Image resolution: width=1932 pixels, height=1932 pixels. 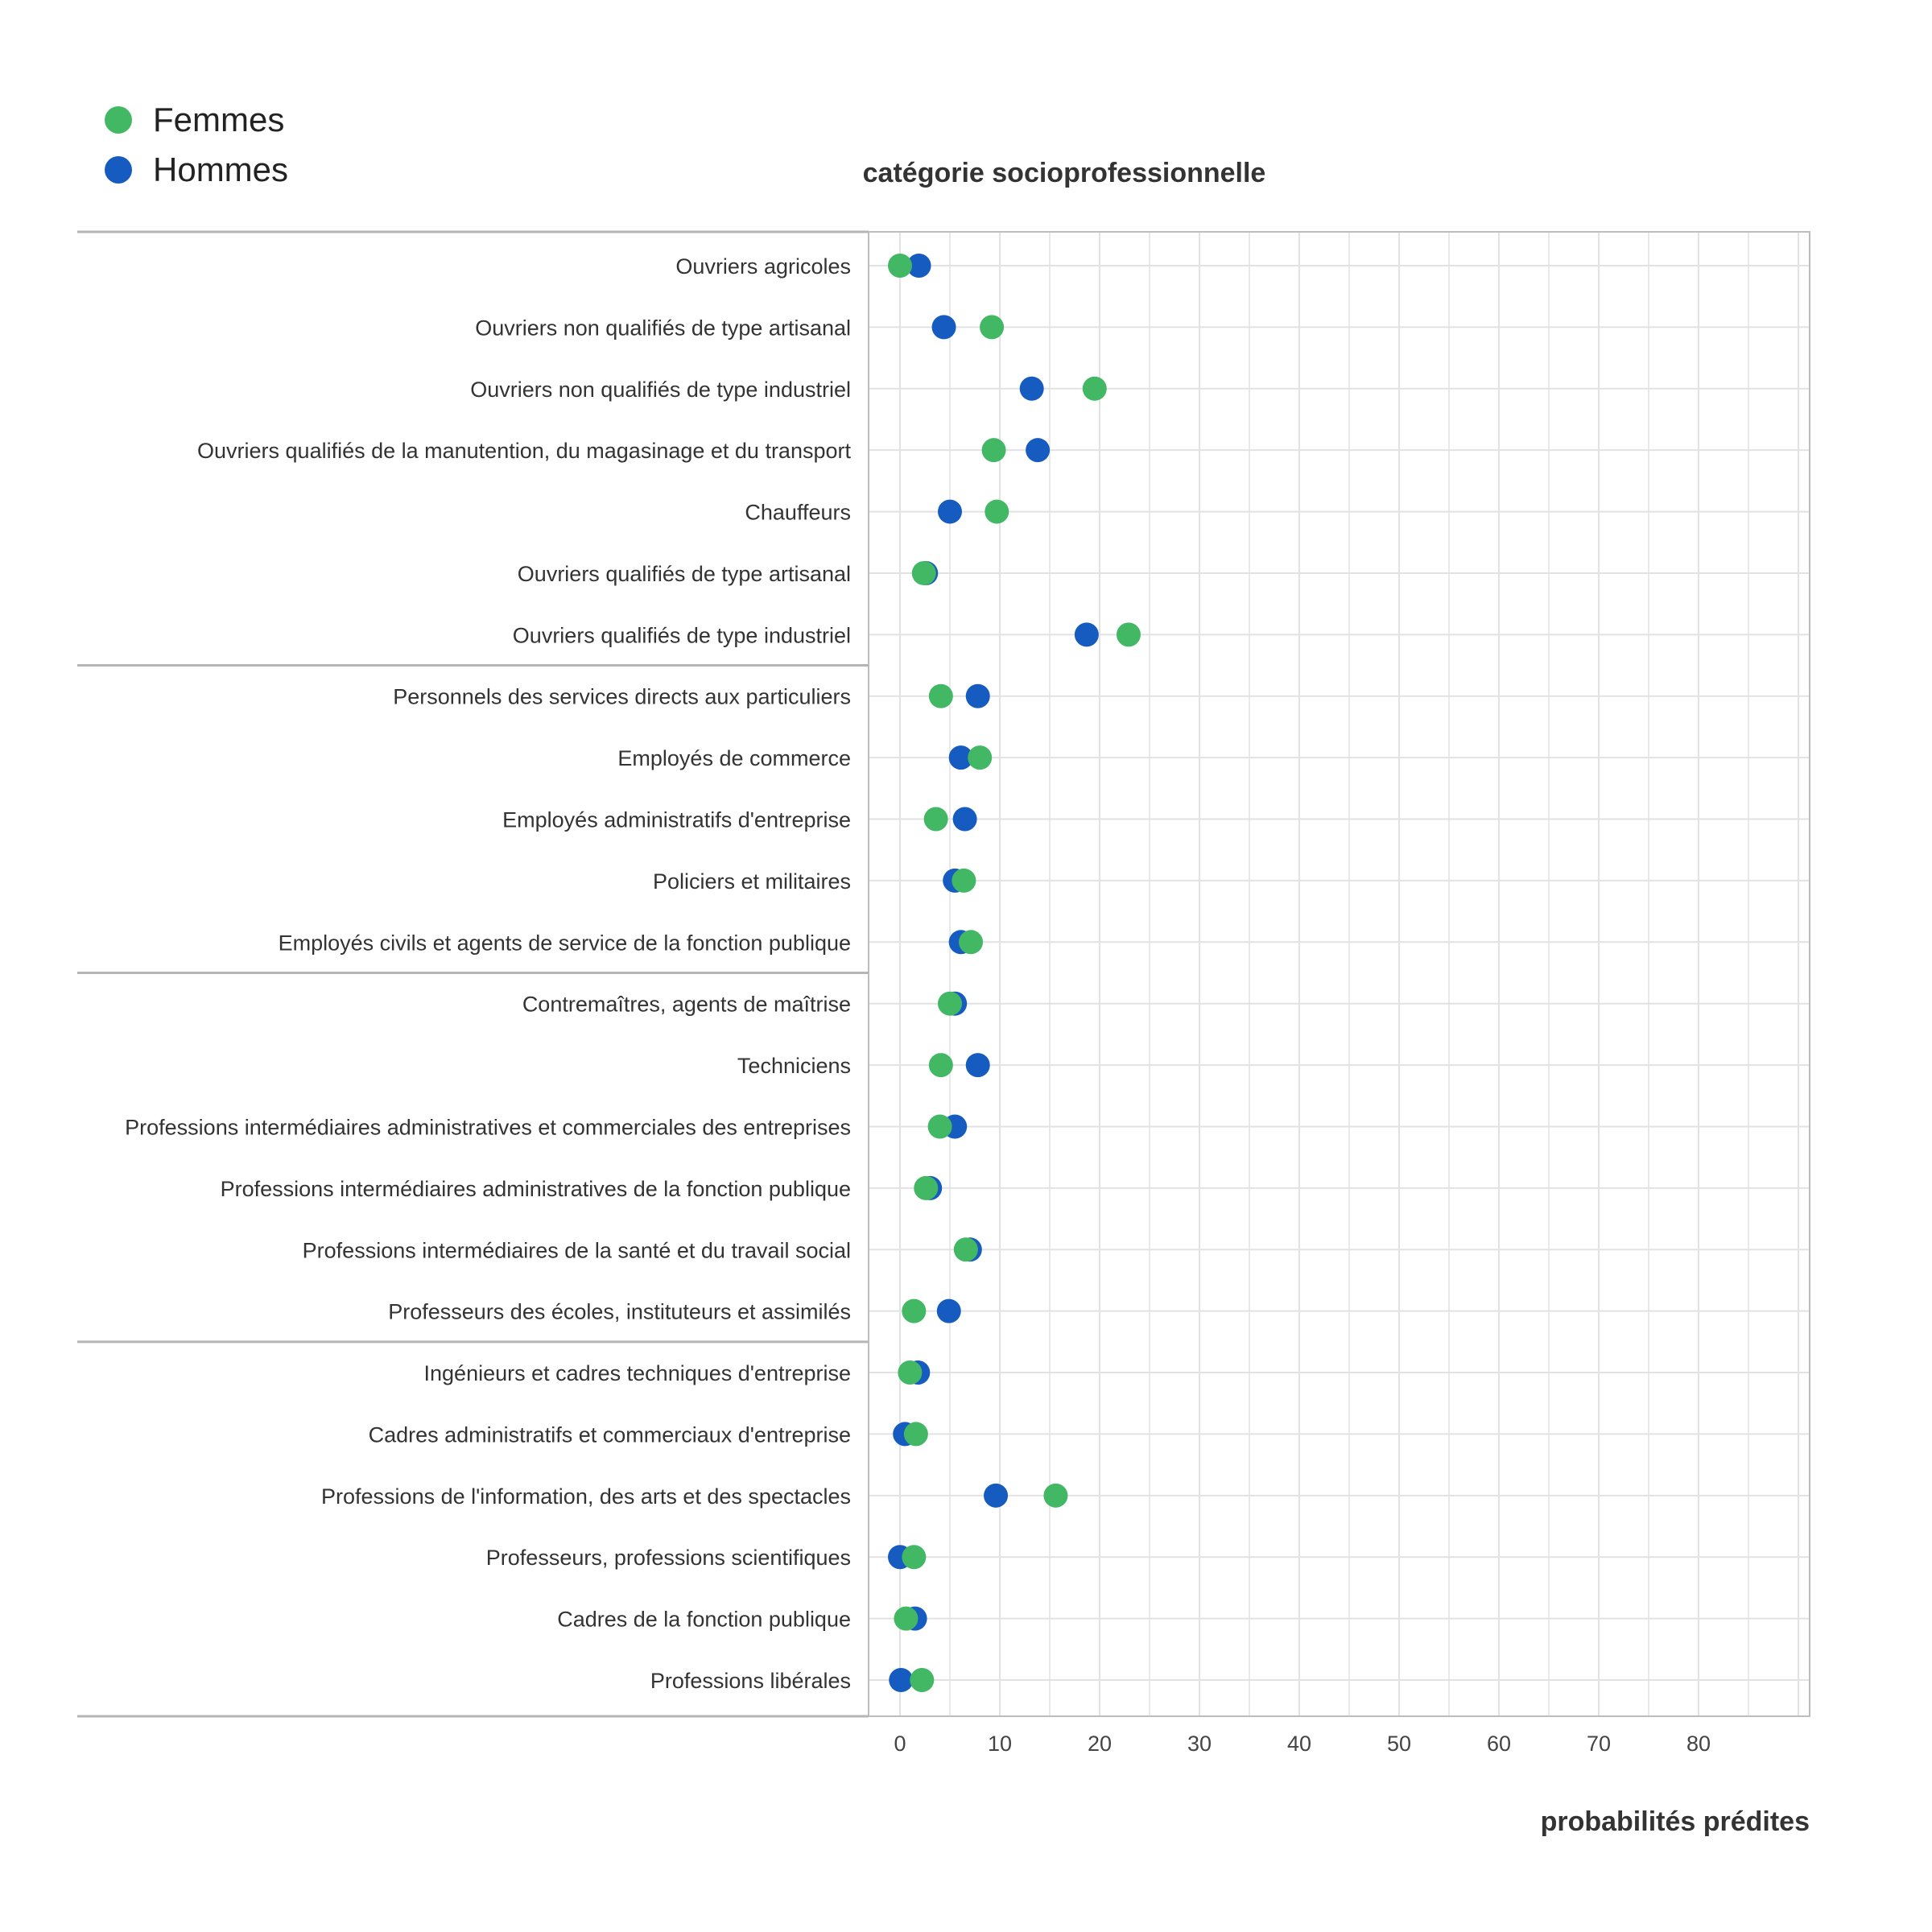 I want to click on legend-marker-femmes, so click(x=118, y=120).